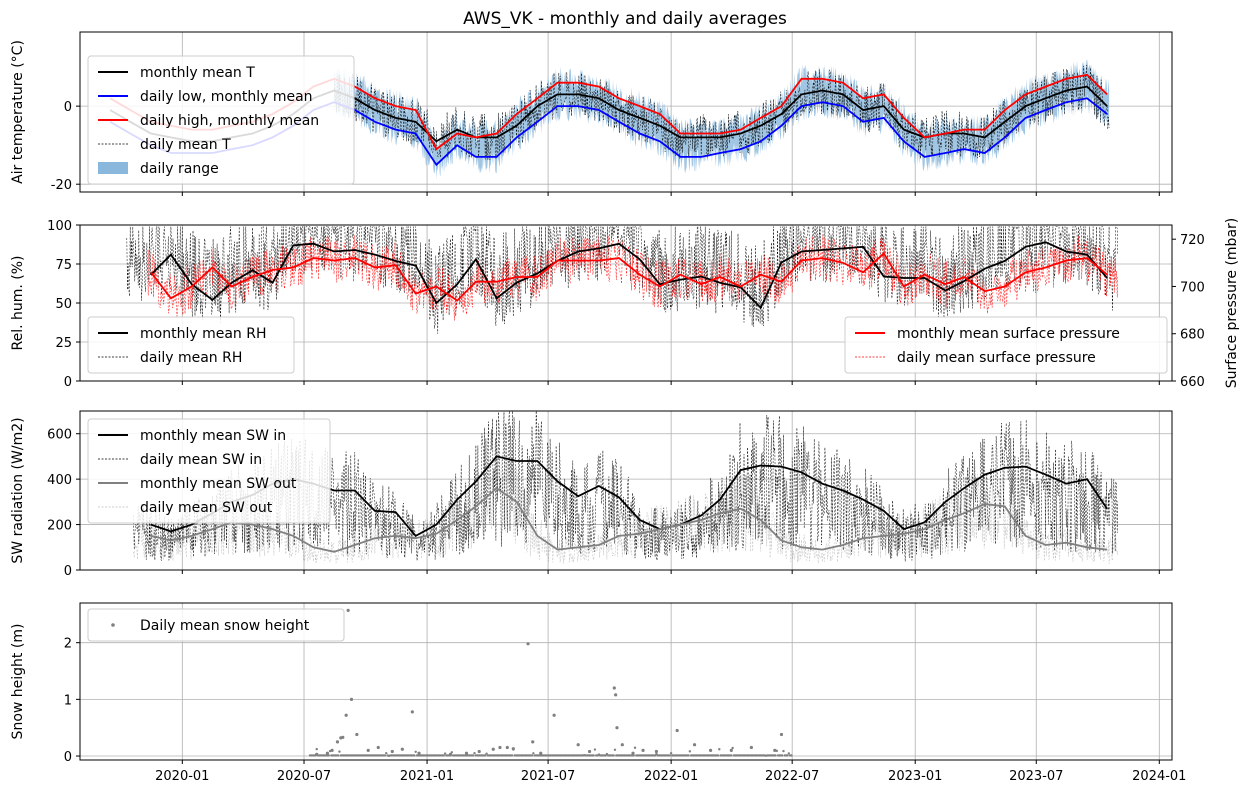 This screenshot has width=1247, height=792. What do you see at coordinates (625, 19) in the screenshot?
I see `chart-title: AWS_VK - monthly and daily averages` at bounding box center [625, 19].